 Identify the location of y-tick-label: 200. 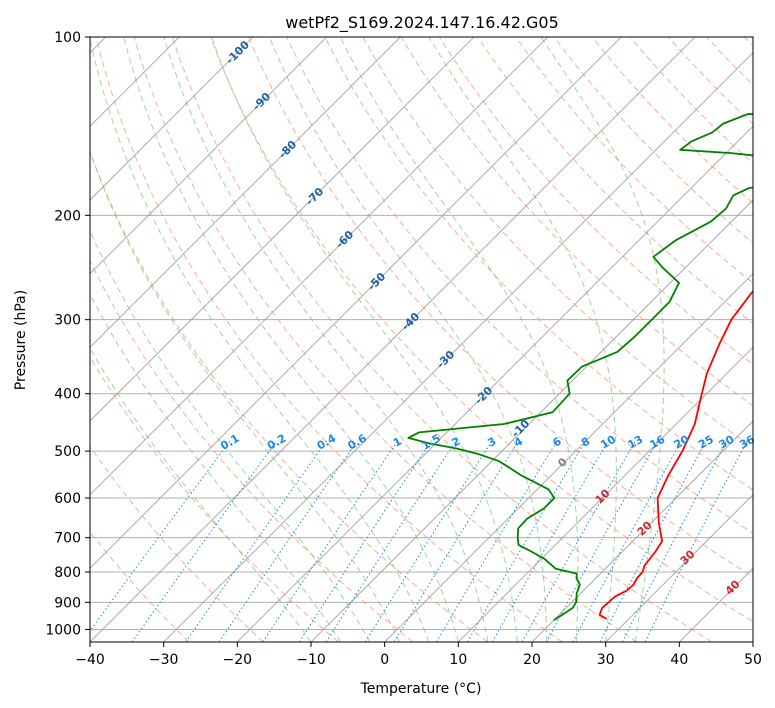
(67, 216).